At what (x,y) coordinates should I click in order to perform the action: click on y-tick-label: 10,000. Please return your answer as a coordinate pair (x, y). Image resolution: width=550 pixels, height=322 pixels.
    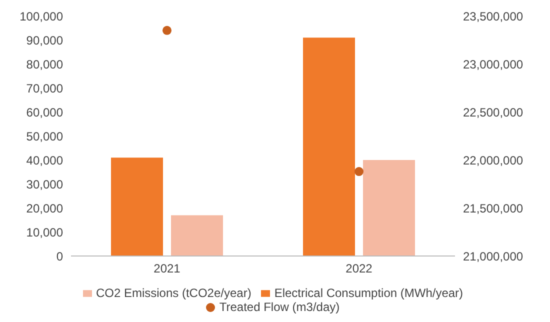
    Looking at the image, I should click on (45, 232).